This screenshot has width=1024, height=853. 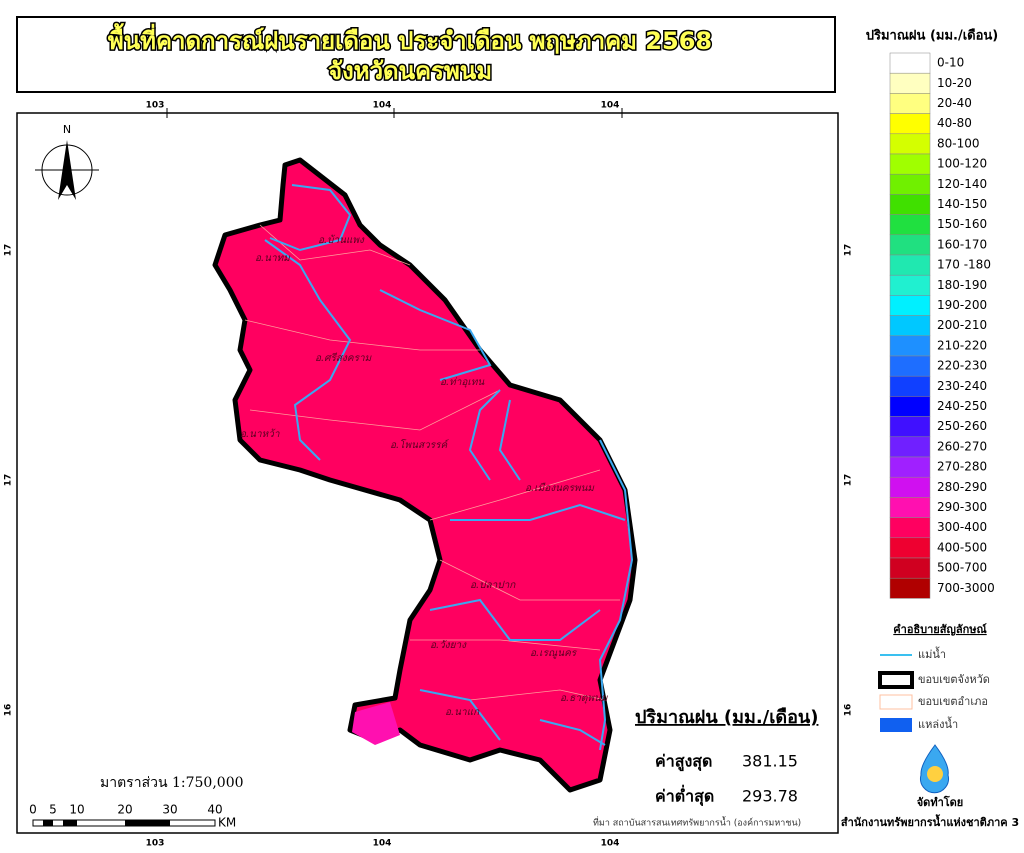 I want to click on title-box, so click(x=426, y=54).